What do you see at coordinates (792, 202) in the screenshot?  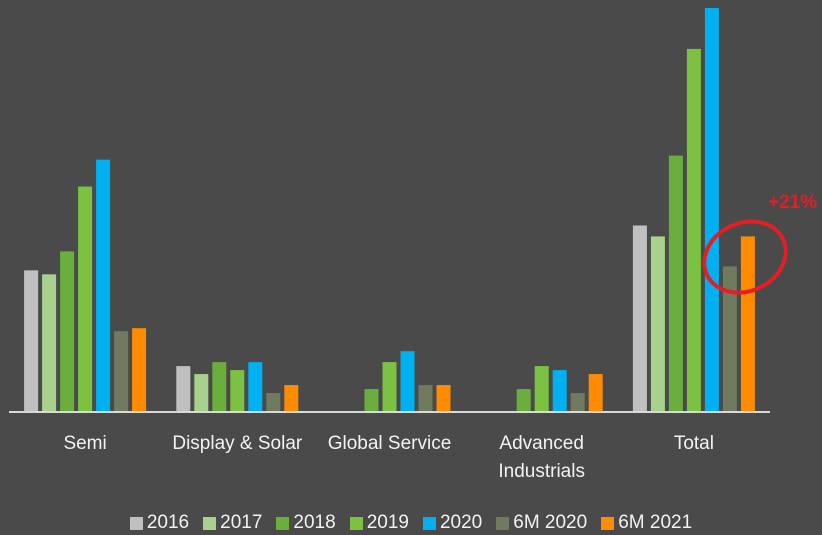 I see `annotation: +21%` at bounding box center [792, 202].